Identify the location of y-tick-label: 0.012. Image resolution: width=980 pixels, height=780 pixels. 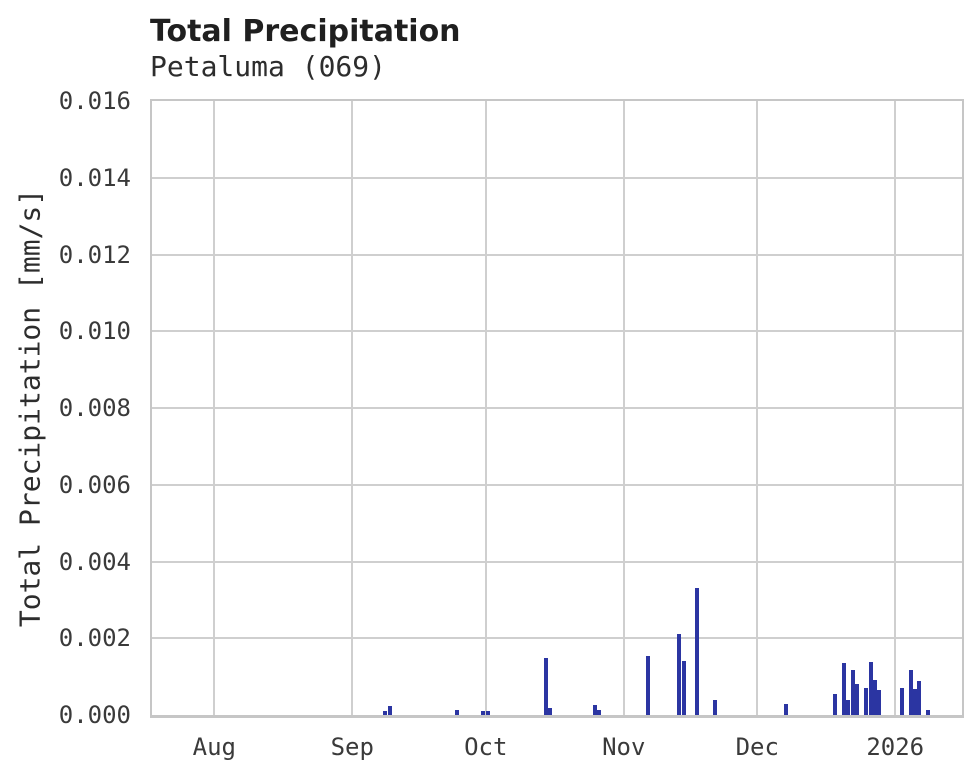
(94, 254).